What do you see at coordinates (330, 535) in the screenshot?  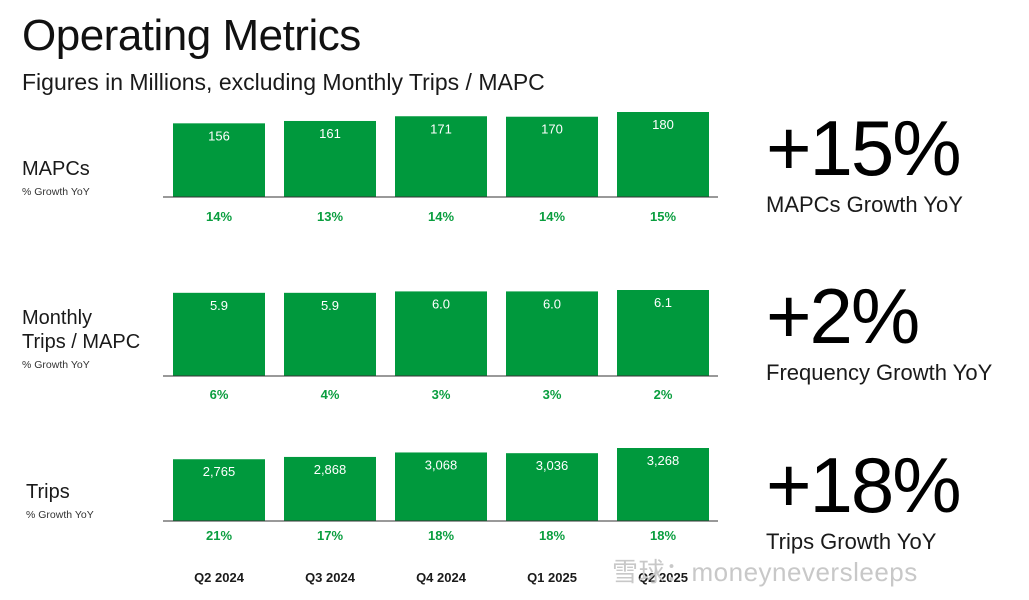 I see `growth-label: 17%` at bounding box center [330, 535].